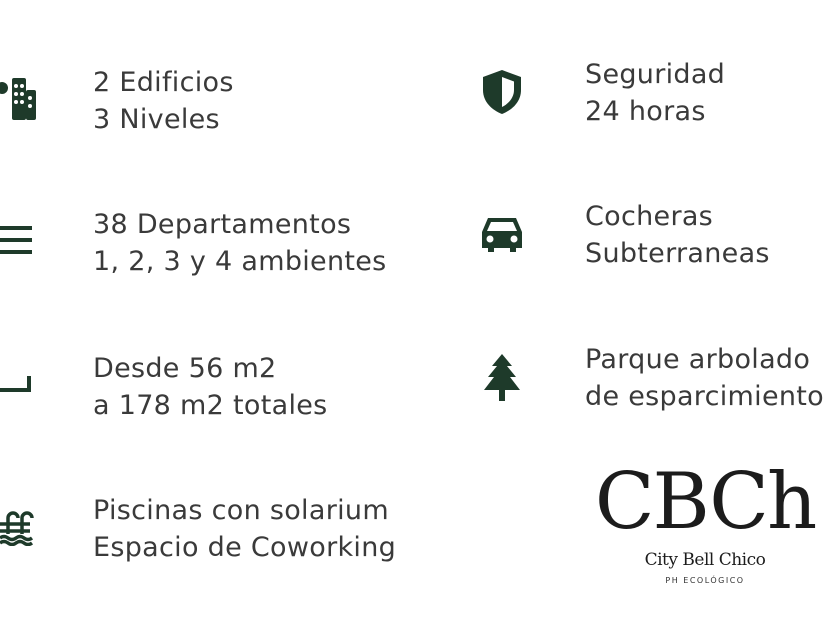  Describe the element at coordinates (677, 235) in the screenshot. I see `feature-parking: Cocheras Subterraneas` at that location.